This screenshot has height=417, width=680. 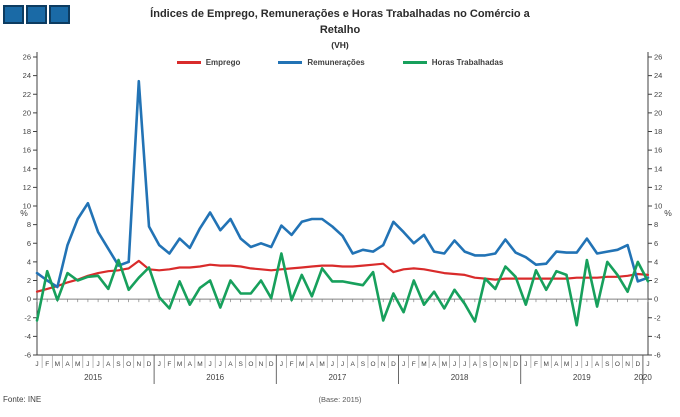 I want to click on y-tick-label-left: 12, so click(x=27, y=187).